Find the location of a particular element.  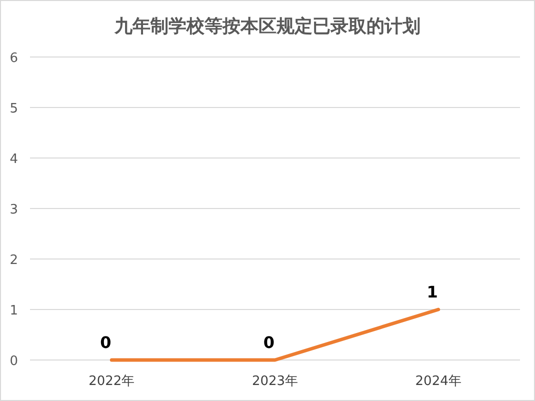

y-tick-label: 4 is located at coordinates (14, 159).